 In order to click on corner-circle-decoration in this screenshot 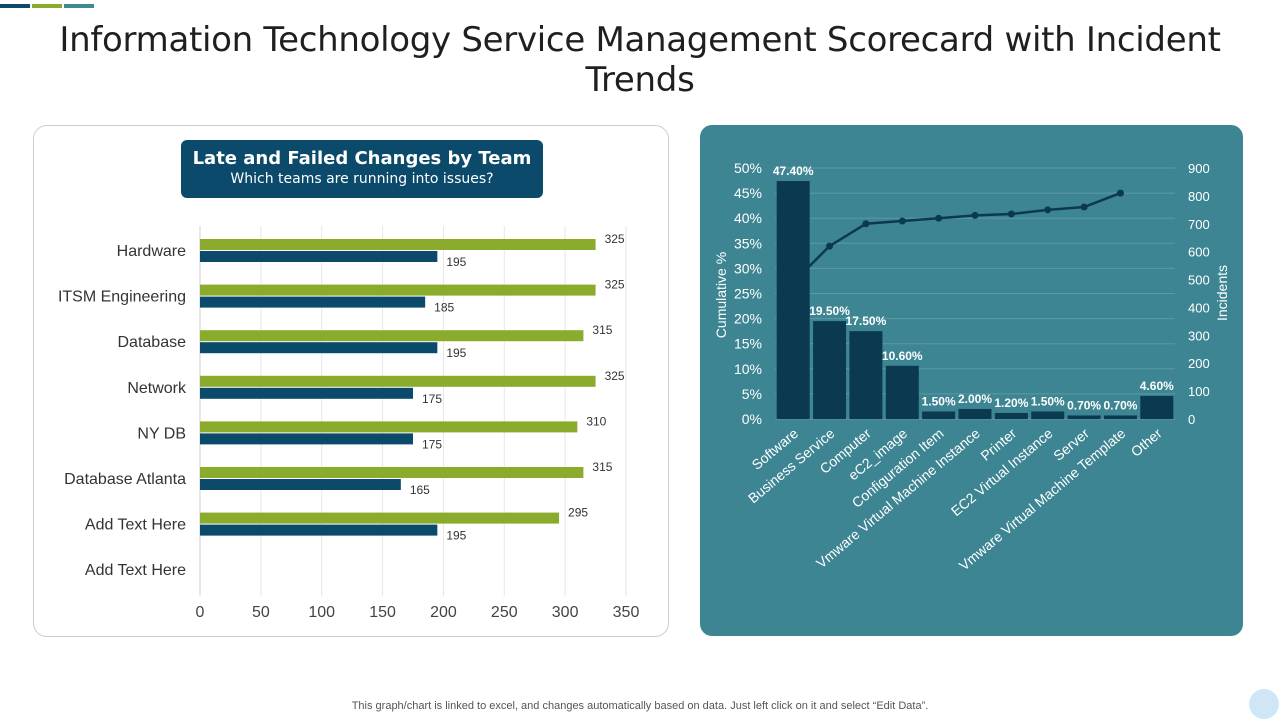, I will do `click(1264, 704)`.